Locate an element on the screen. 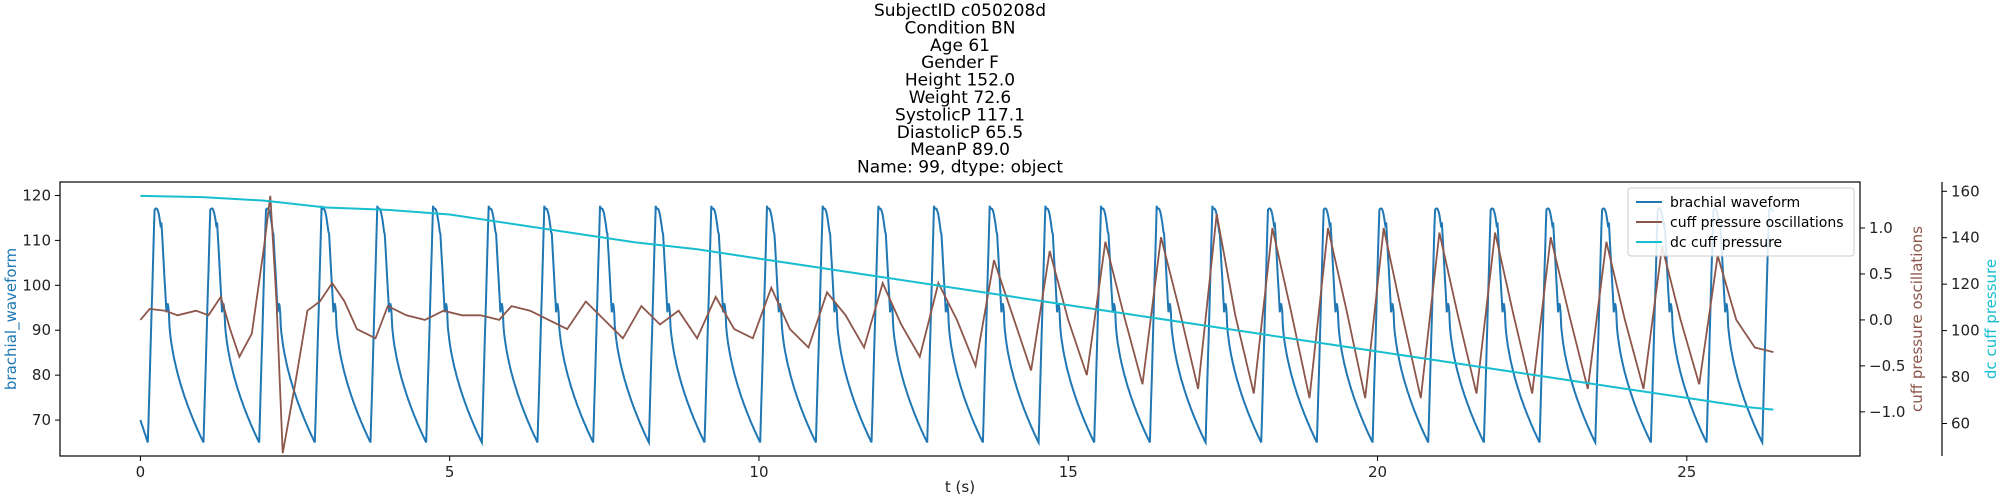  y-axis-right2: 60 80 100 120 140 160 dc cuff pressure is located at coordinates (1970, 319).